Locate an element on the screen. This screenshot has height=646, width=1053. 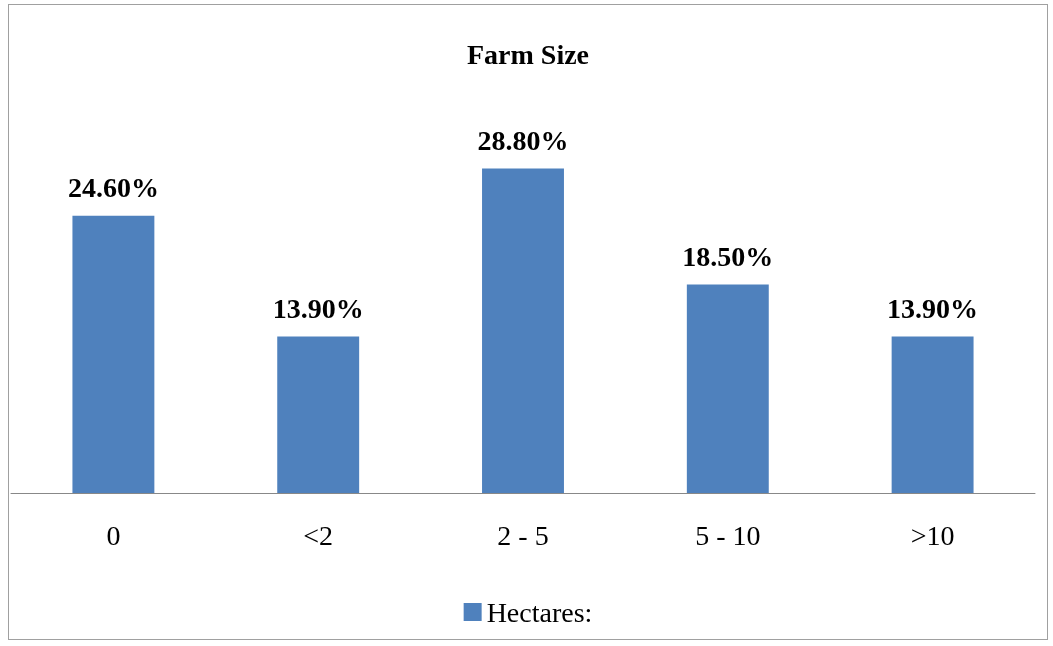
x-tick-label: <2 is located at coordinates (318, 535).